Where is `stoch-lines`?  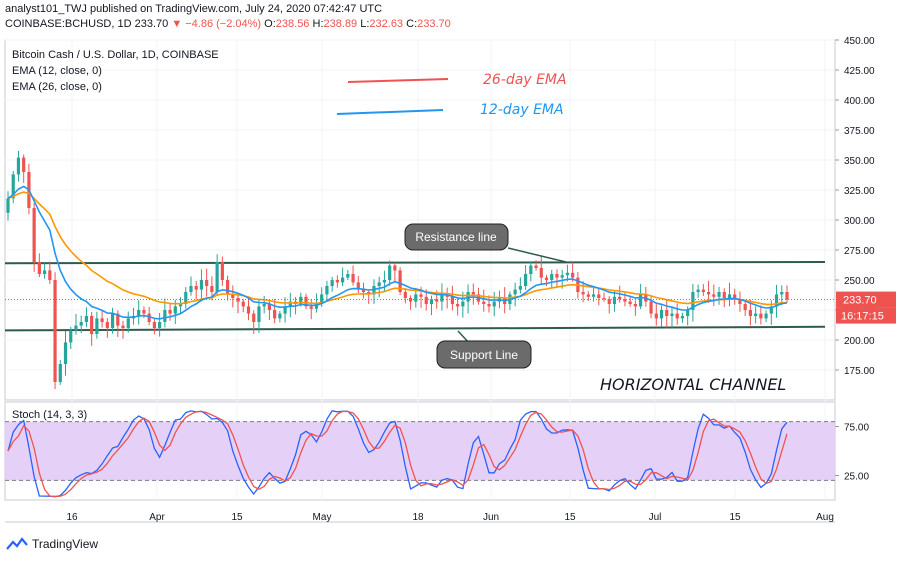
stoch-lines is located at coordinates (397, 454).